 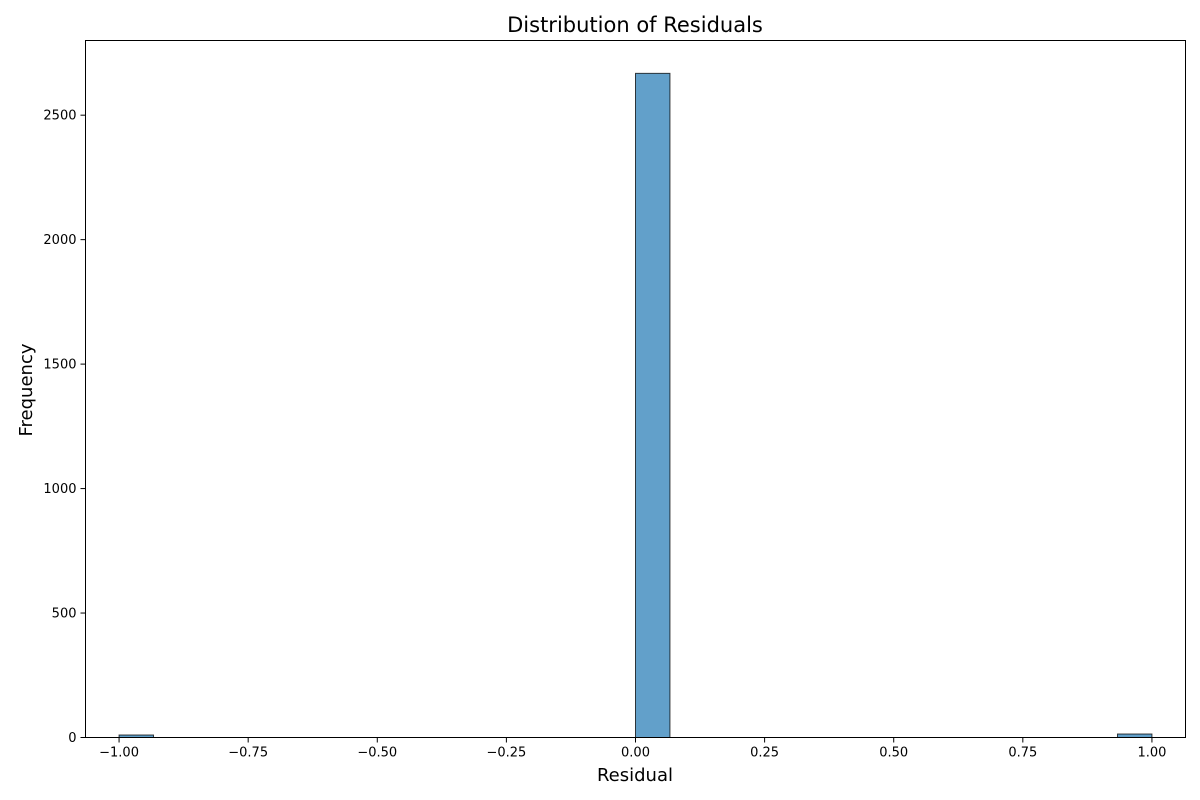 I want to click on x-tick-label: 0.00, so click(x=635, y=753).